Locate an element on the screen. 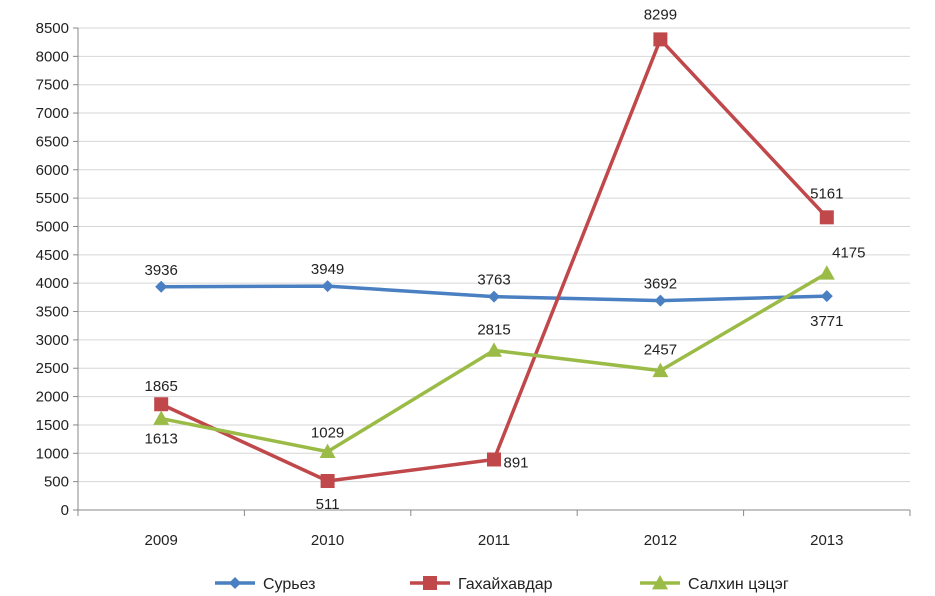 The height and width of the screenshot is (596, 935). y-tick-label: 1000 is located at coordinates (52, 453).